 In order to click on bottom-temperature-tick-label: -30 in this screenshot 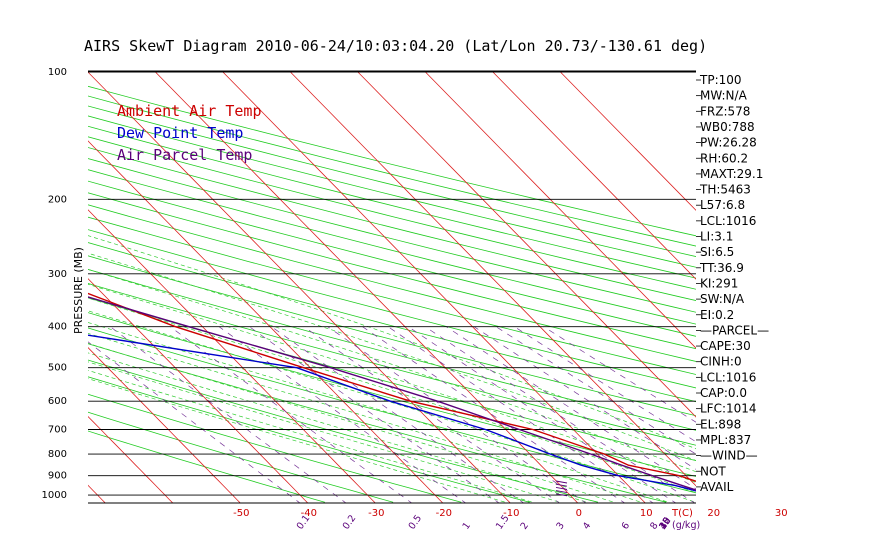, I will do `click(376, 513)`.